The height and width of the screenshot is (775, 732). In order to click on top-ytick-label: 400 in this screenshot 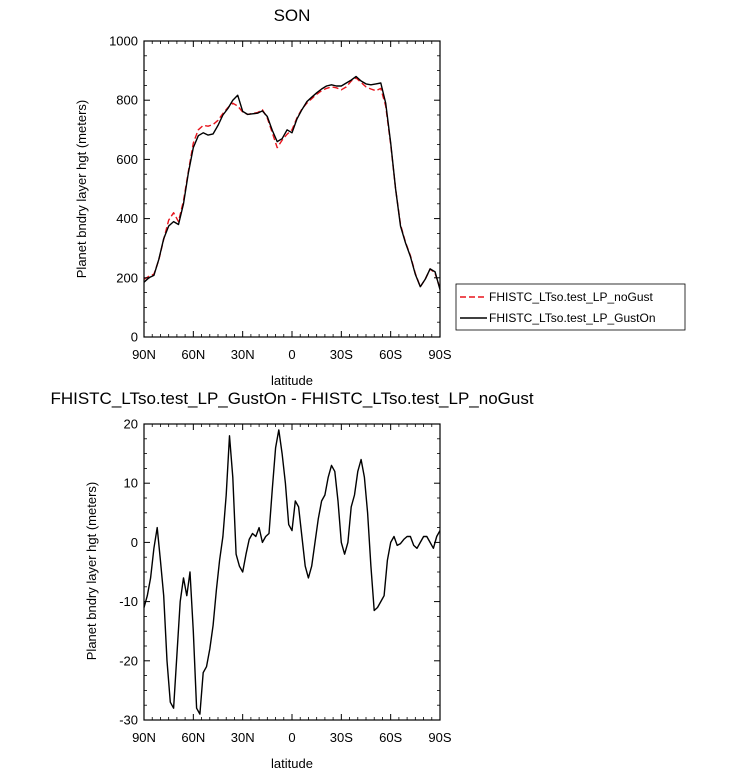, I will do `click(127, 218)`.